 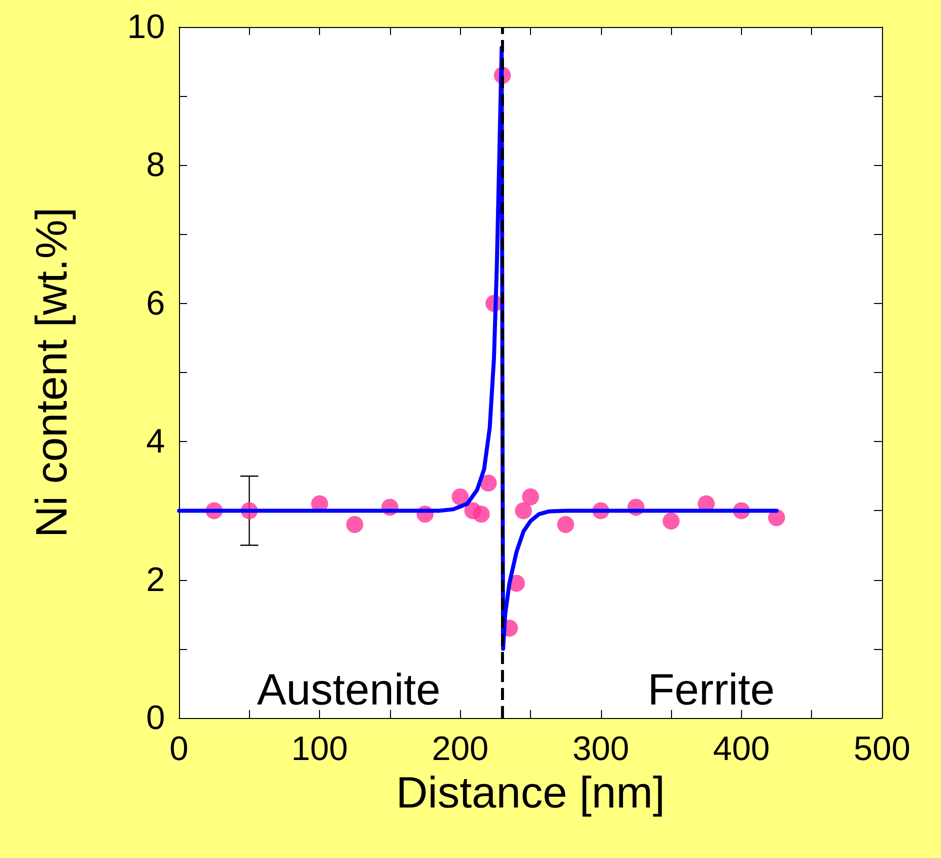 I want to click on x-tick-label: 400, so click(x=741, y=749).